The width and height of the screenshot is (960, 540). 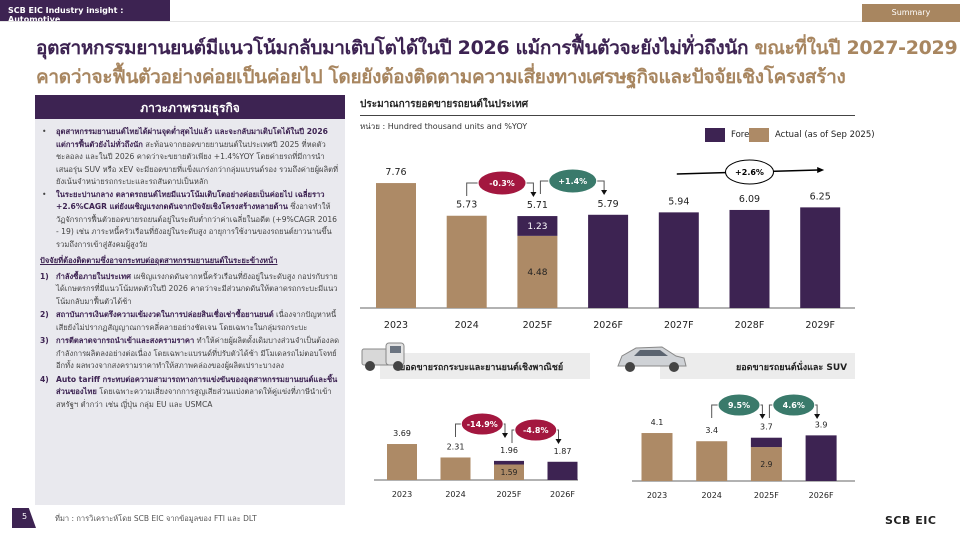 What do you see at coordinates (821, 424) in the screenshot?
I see `total-label: 3.9` at bounding box center [821, 424].